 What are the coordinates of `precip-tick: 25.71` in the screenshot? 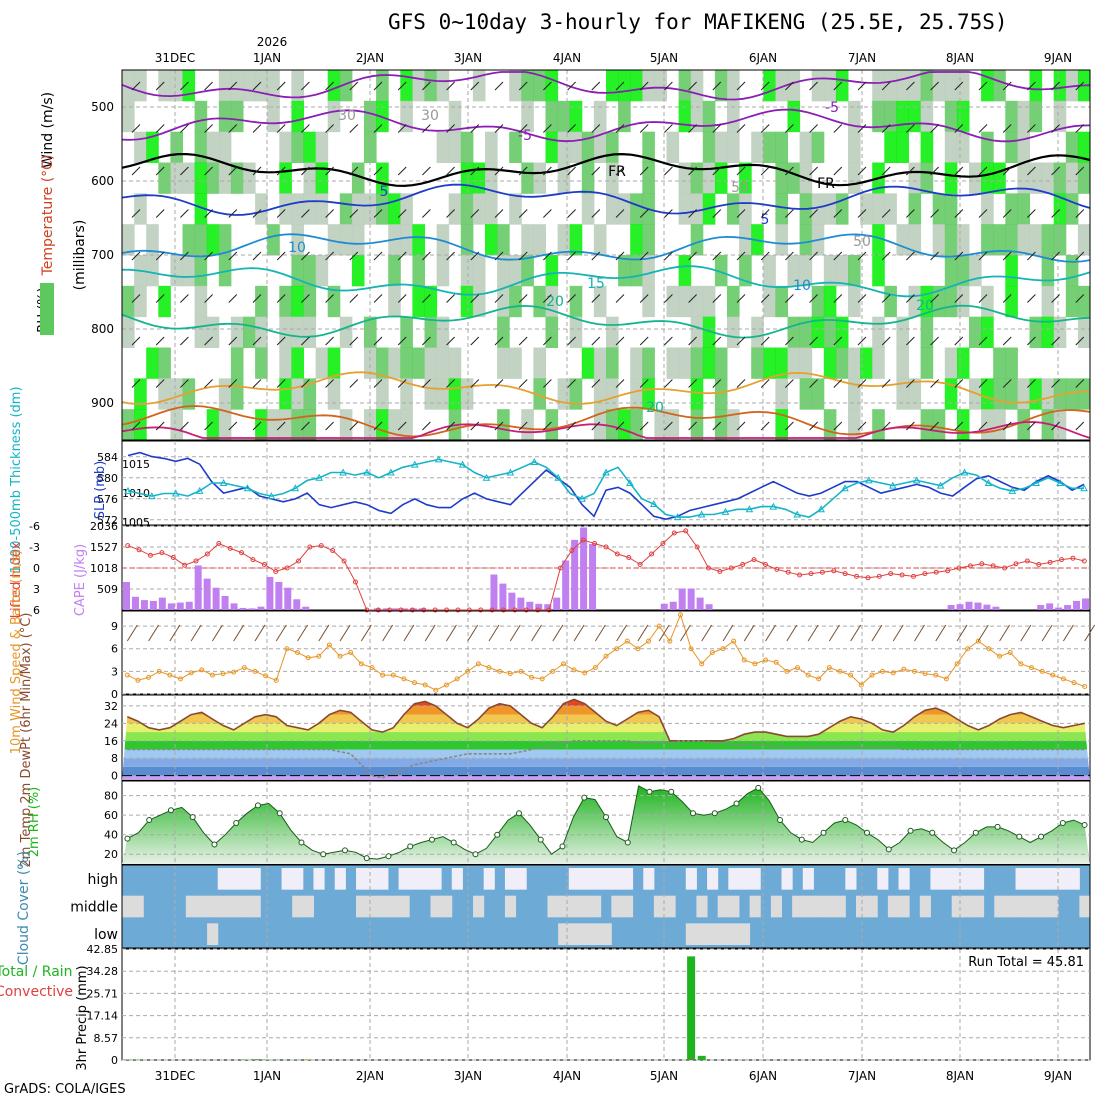 It's located at (103, 993).